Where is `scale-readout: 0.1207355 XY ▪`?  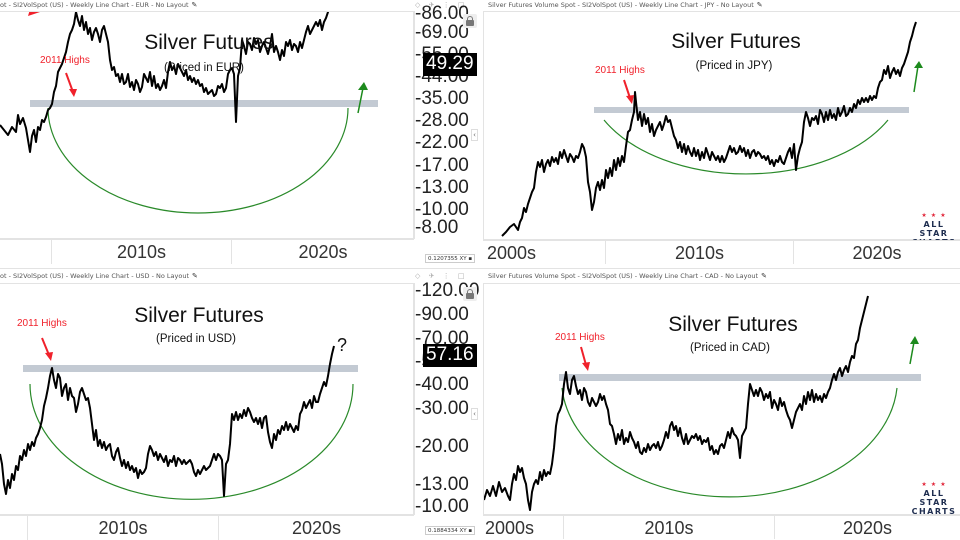
scale-readout: 0.1207355 XY ▪ is located at coordinates (450, 258).